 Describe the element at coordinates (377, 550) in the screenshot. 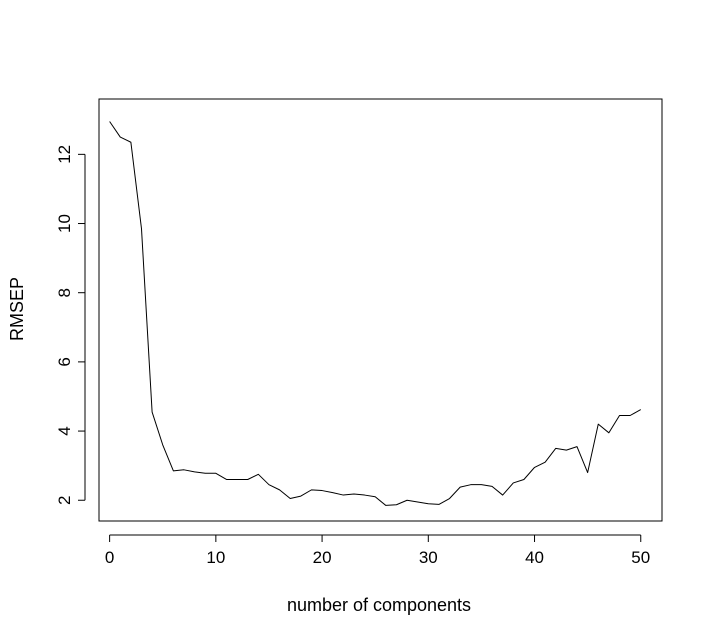

I see `x-axis: 0 10 20 30 40 50` at that location.